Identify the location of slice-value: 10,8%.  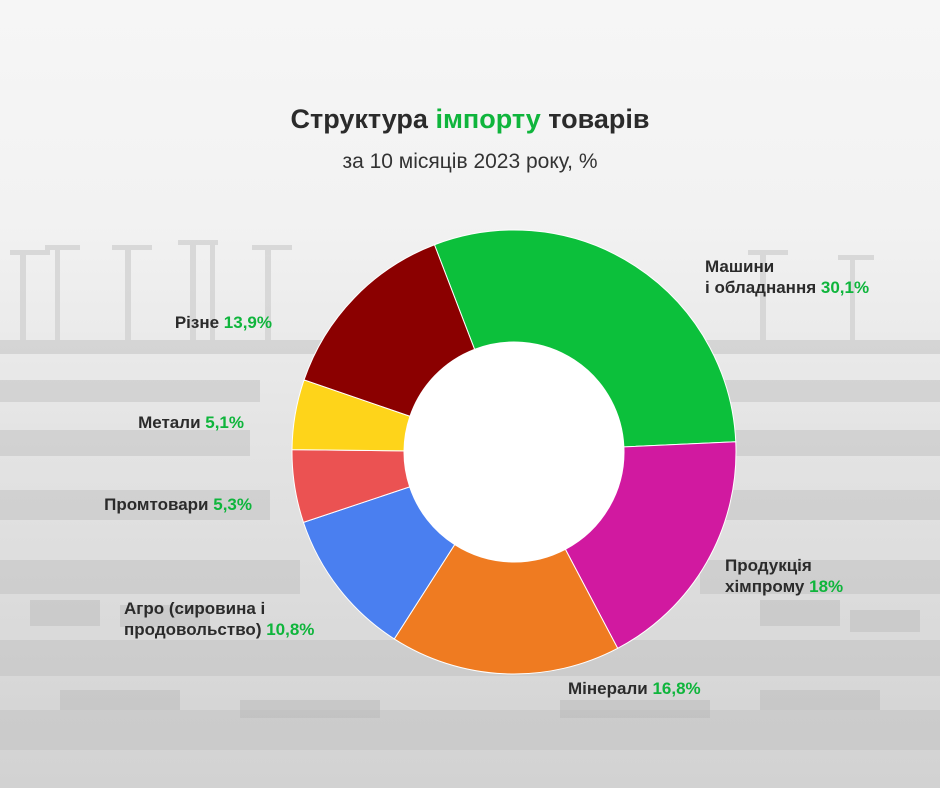
(290, 629).